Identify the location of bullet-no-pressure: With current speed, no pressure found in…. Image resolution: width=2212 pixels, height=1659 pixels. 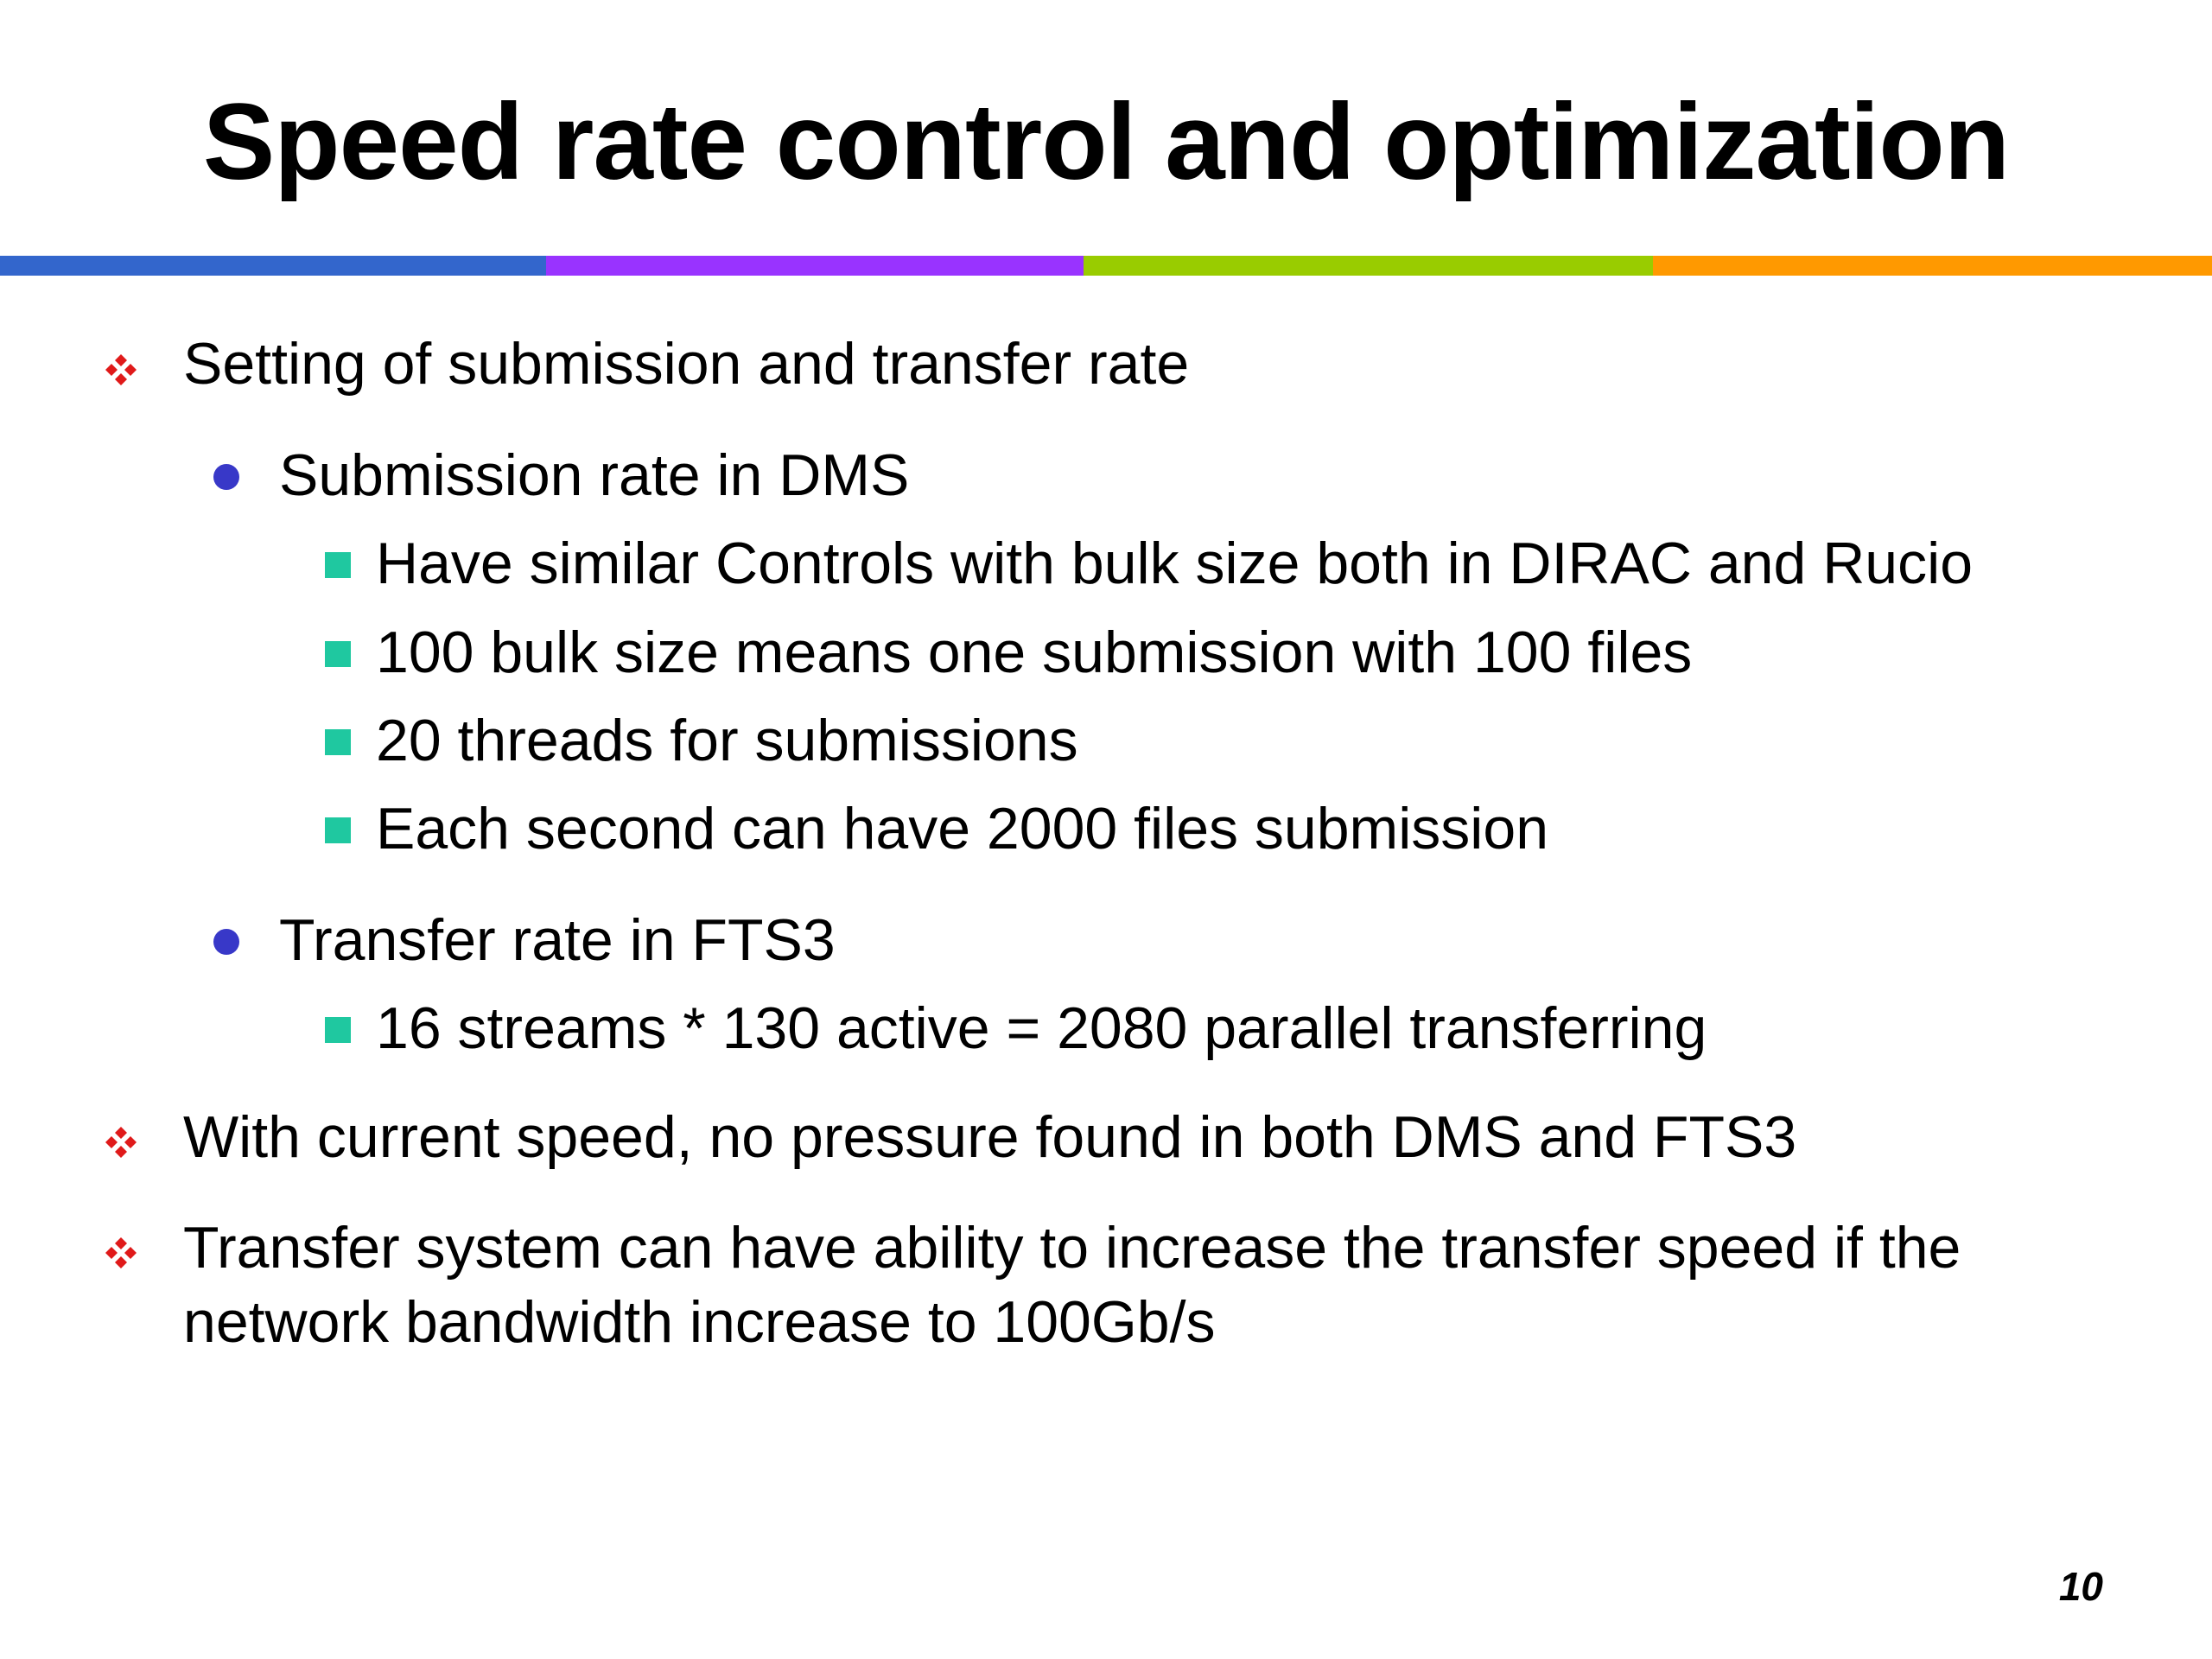
(990, 1137).